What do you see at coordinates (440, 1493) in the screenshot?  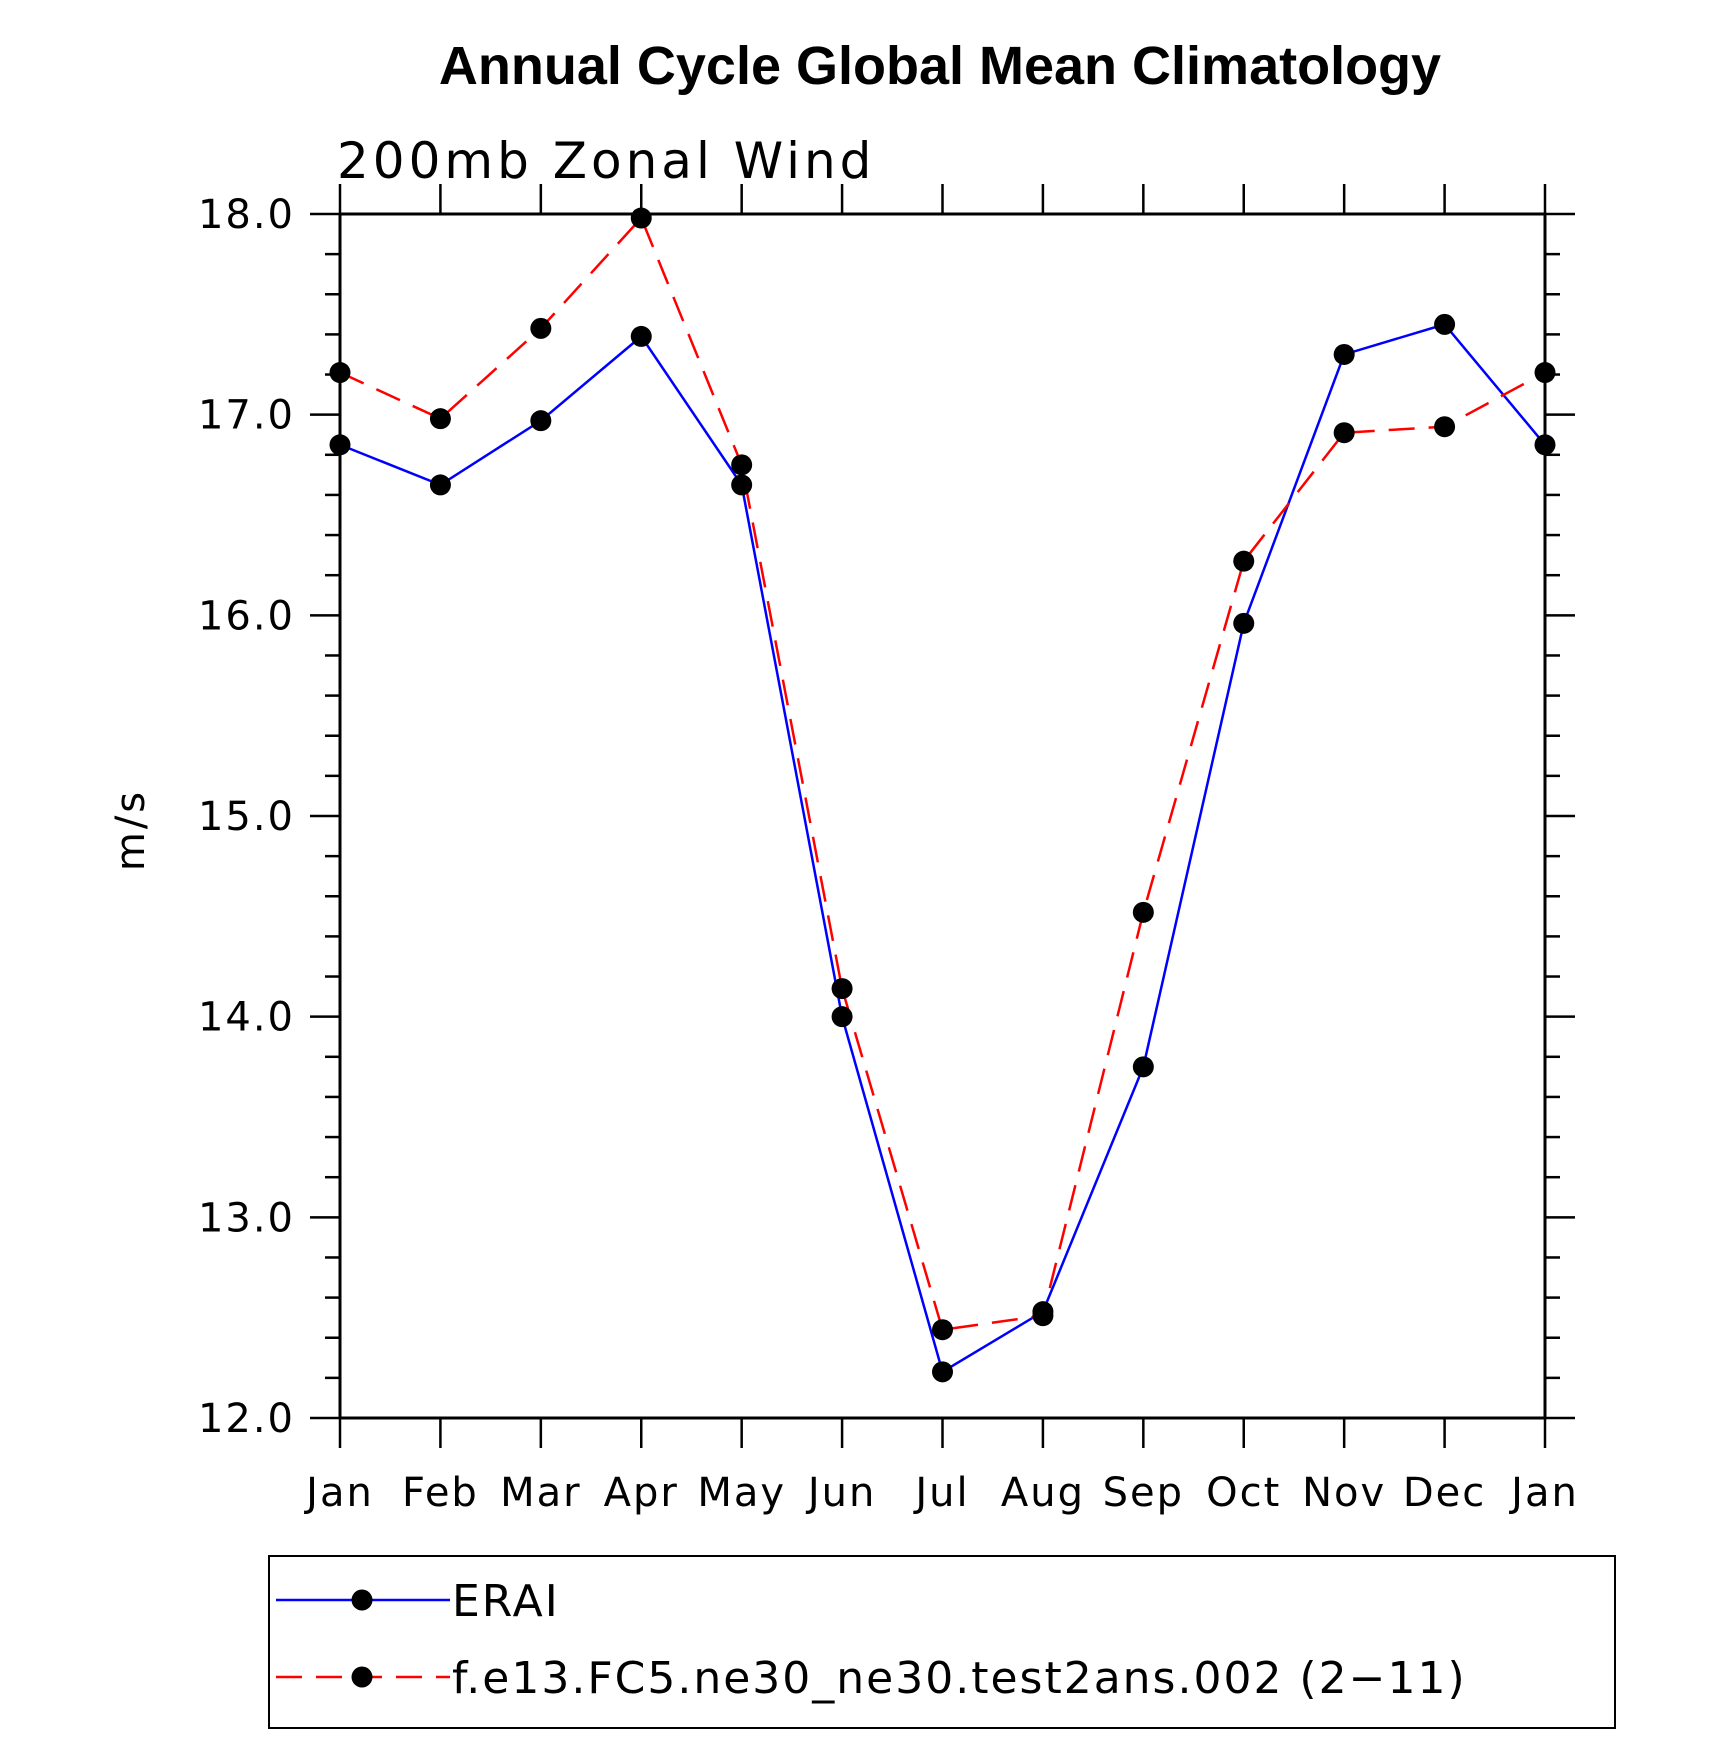 I see `x-tick-label: Feb` at bounding box center [440, 1493].